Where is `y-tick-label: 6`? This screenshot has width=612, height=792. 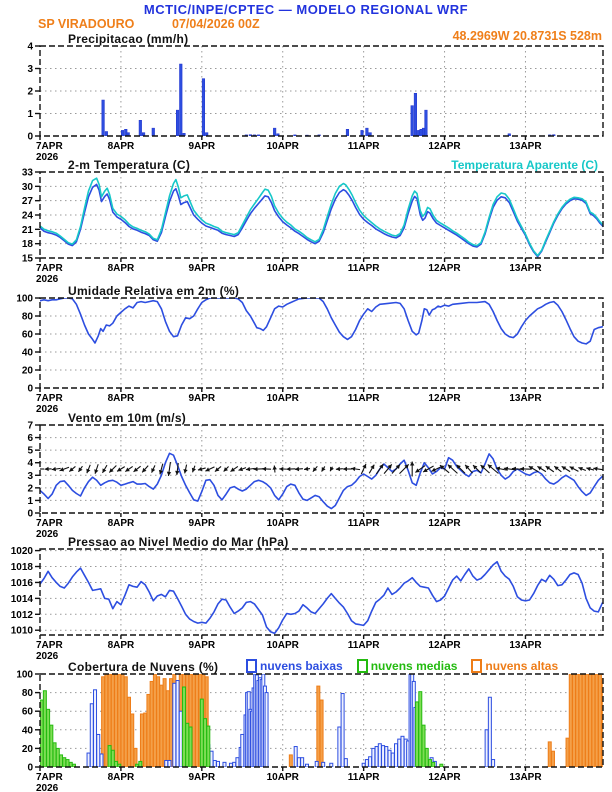
y-tick-label: 6 is located at coordinates (30, 438).